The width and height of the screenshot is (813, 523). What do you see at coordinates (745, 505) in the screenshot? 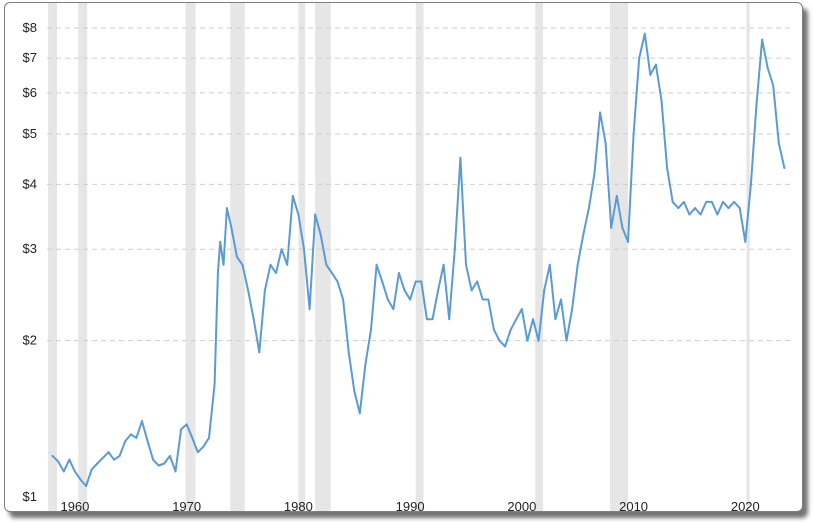
I see `x-tick-label: 2020` at bounding box center [745, 505].